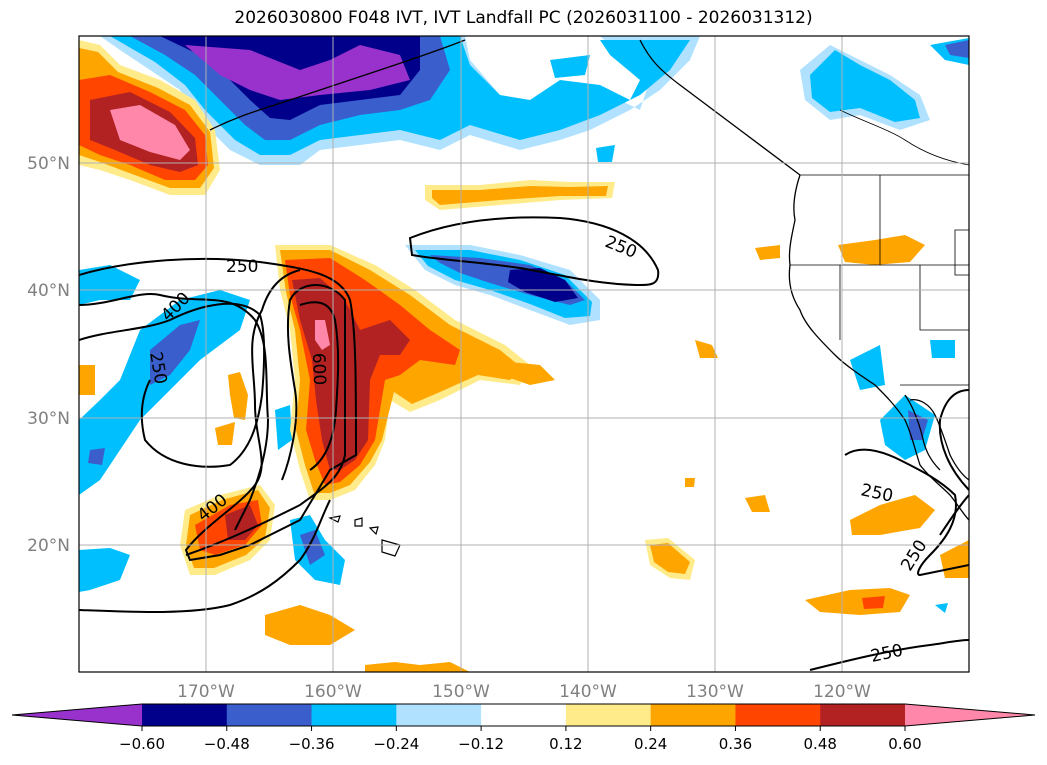 The height and width of the screenshot is (765, 1047). Describe the element at coordinates (970, 715) in the screenshot. I see `colorbar-extend-high` at that location.